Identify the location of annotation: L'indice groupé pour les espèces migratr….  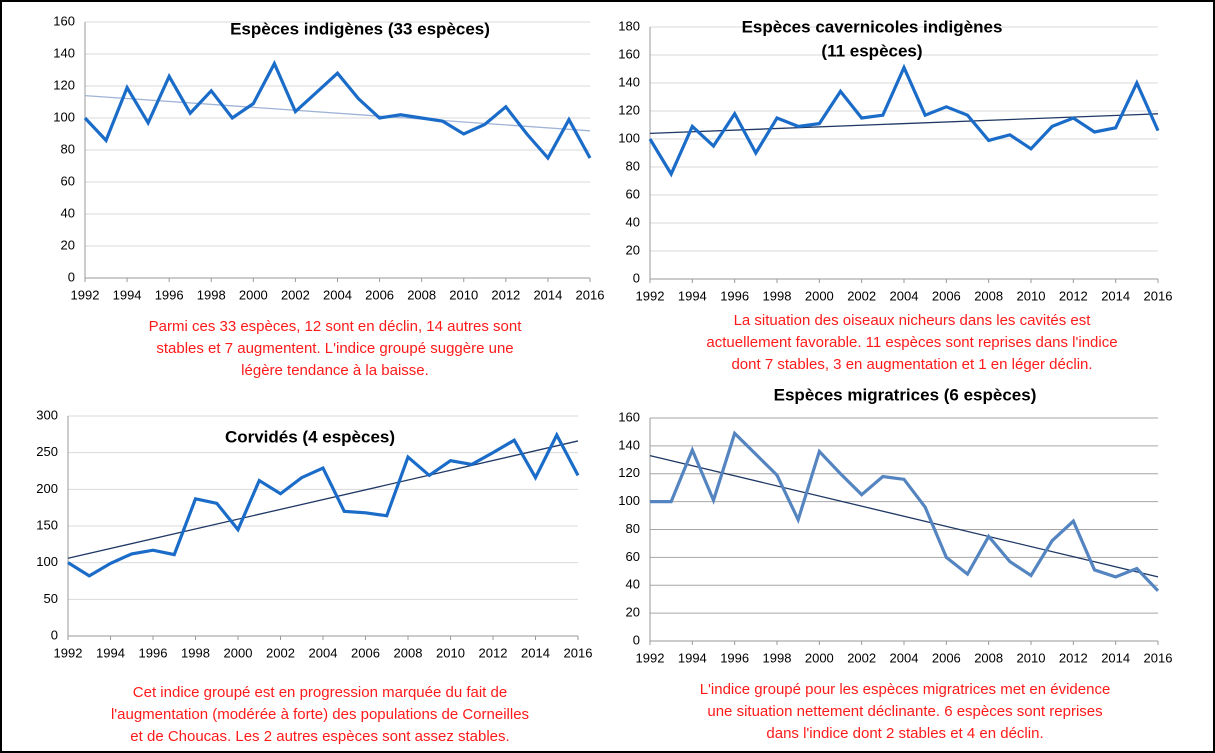
(905, 689).